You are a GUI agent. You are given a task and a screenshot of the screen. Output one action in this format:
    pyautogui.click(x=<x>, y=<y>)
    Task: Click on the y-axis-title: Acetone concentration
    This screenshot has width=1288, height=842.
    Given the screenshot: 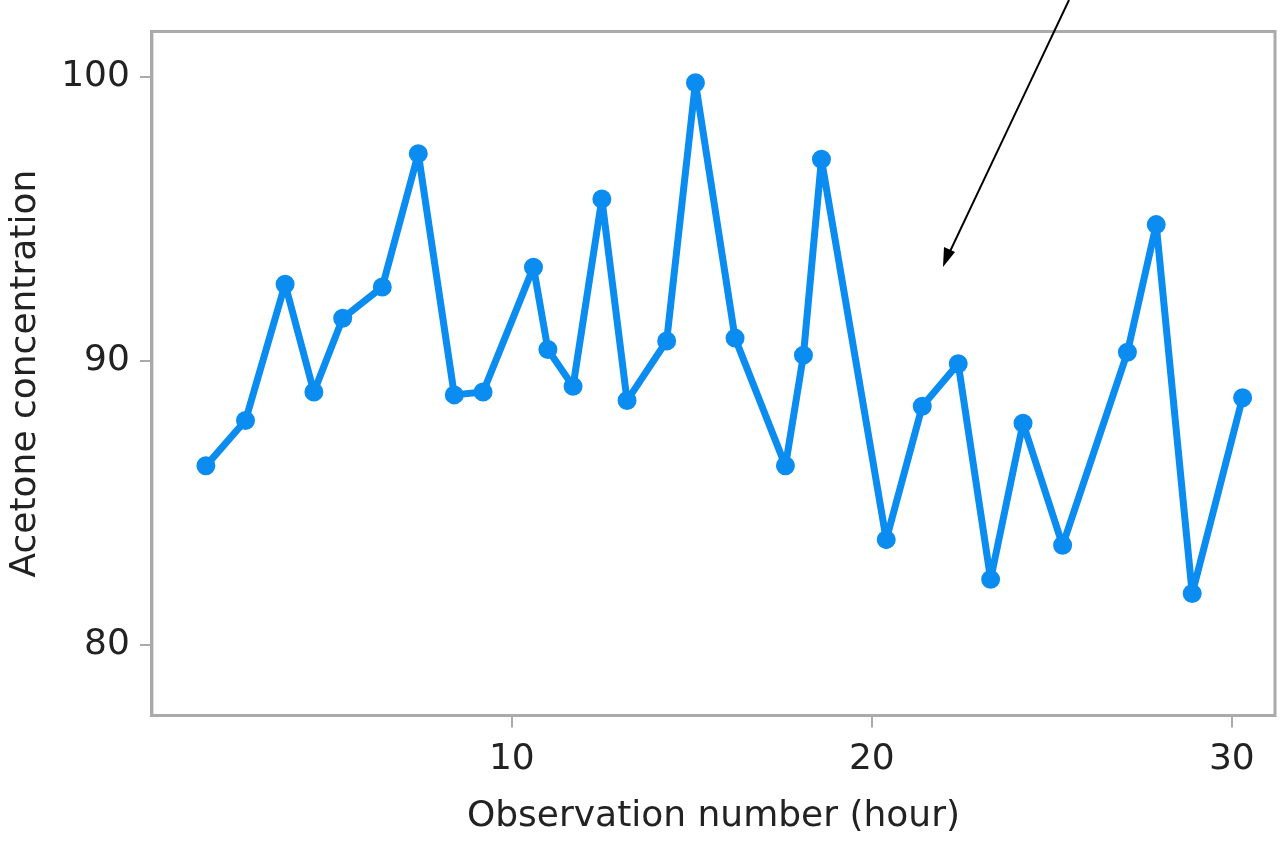 What is the action you would take?
    pyautogui.click(x=22, y=373)
    